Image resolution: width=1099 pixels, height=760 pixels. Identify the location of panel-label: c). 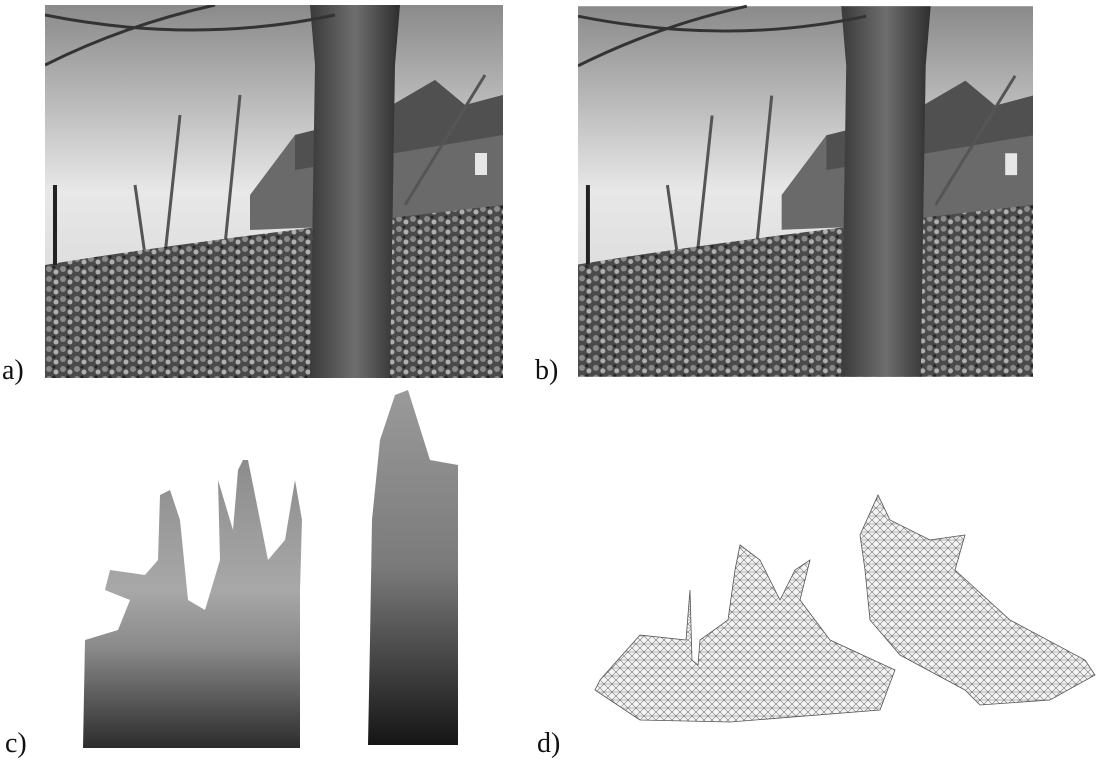
(16, 743).